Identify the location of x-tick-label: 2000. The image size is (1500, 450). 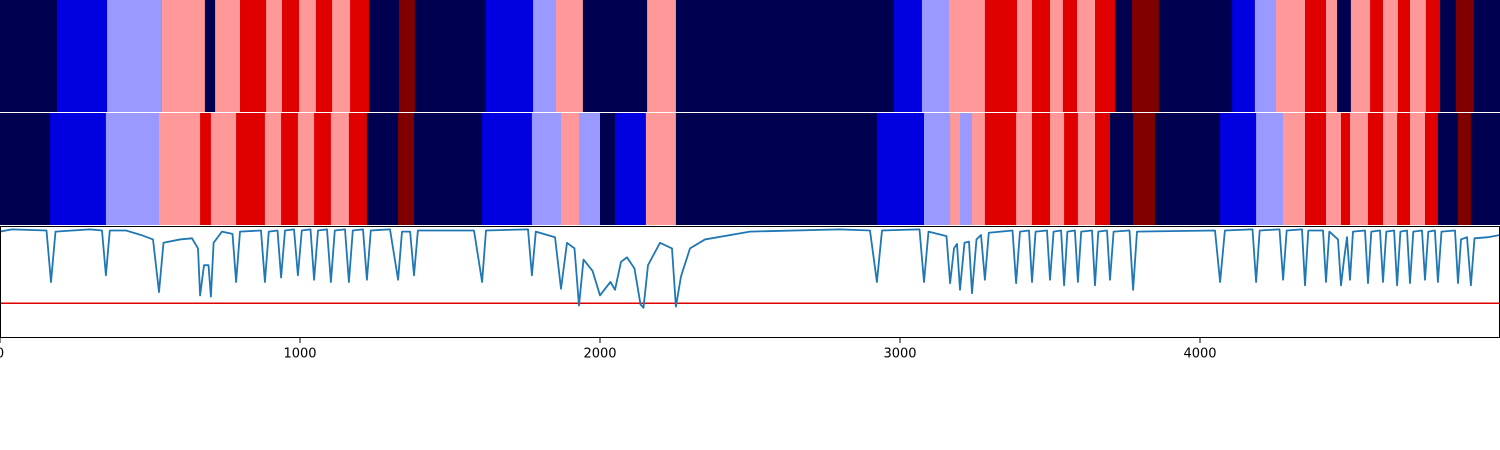
(599, 354).